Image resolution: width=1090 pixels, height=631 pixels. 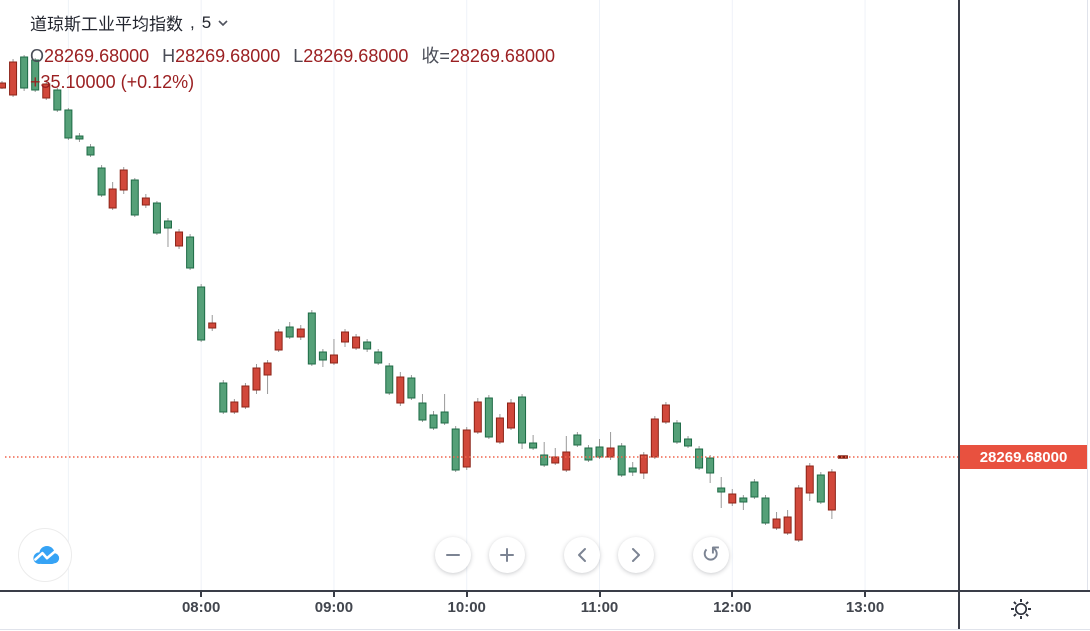 What do you see at coordinates (400, 389) in the screenshot?
I see `candle-09:30` at bounding box center [400, 389].